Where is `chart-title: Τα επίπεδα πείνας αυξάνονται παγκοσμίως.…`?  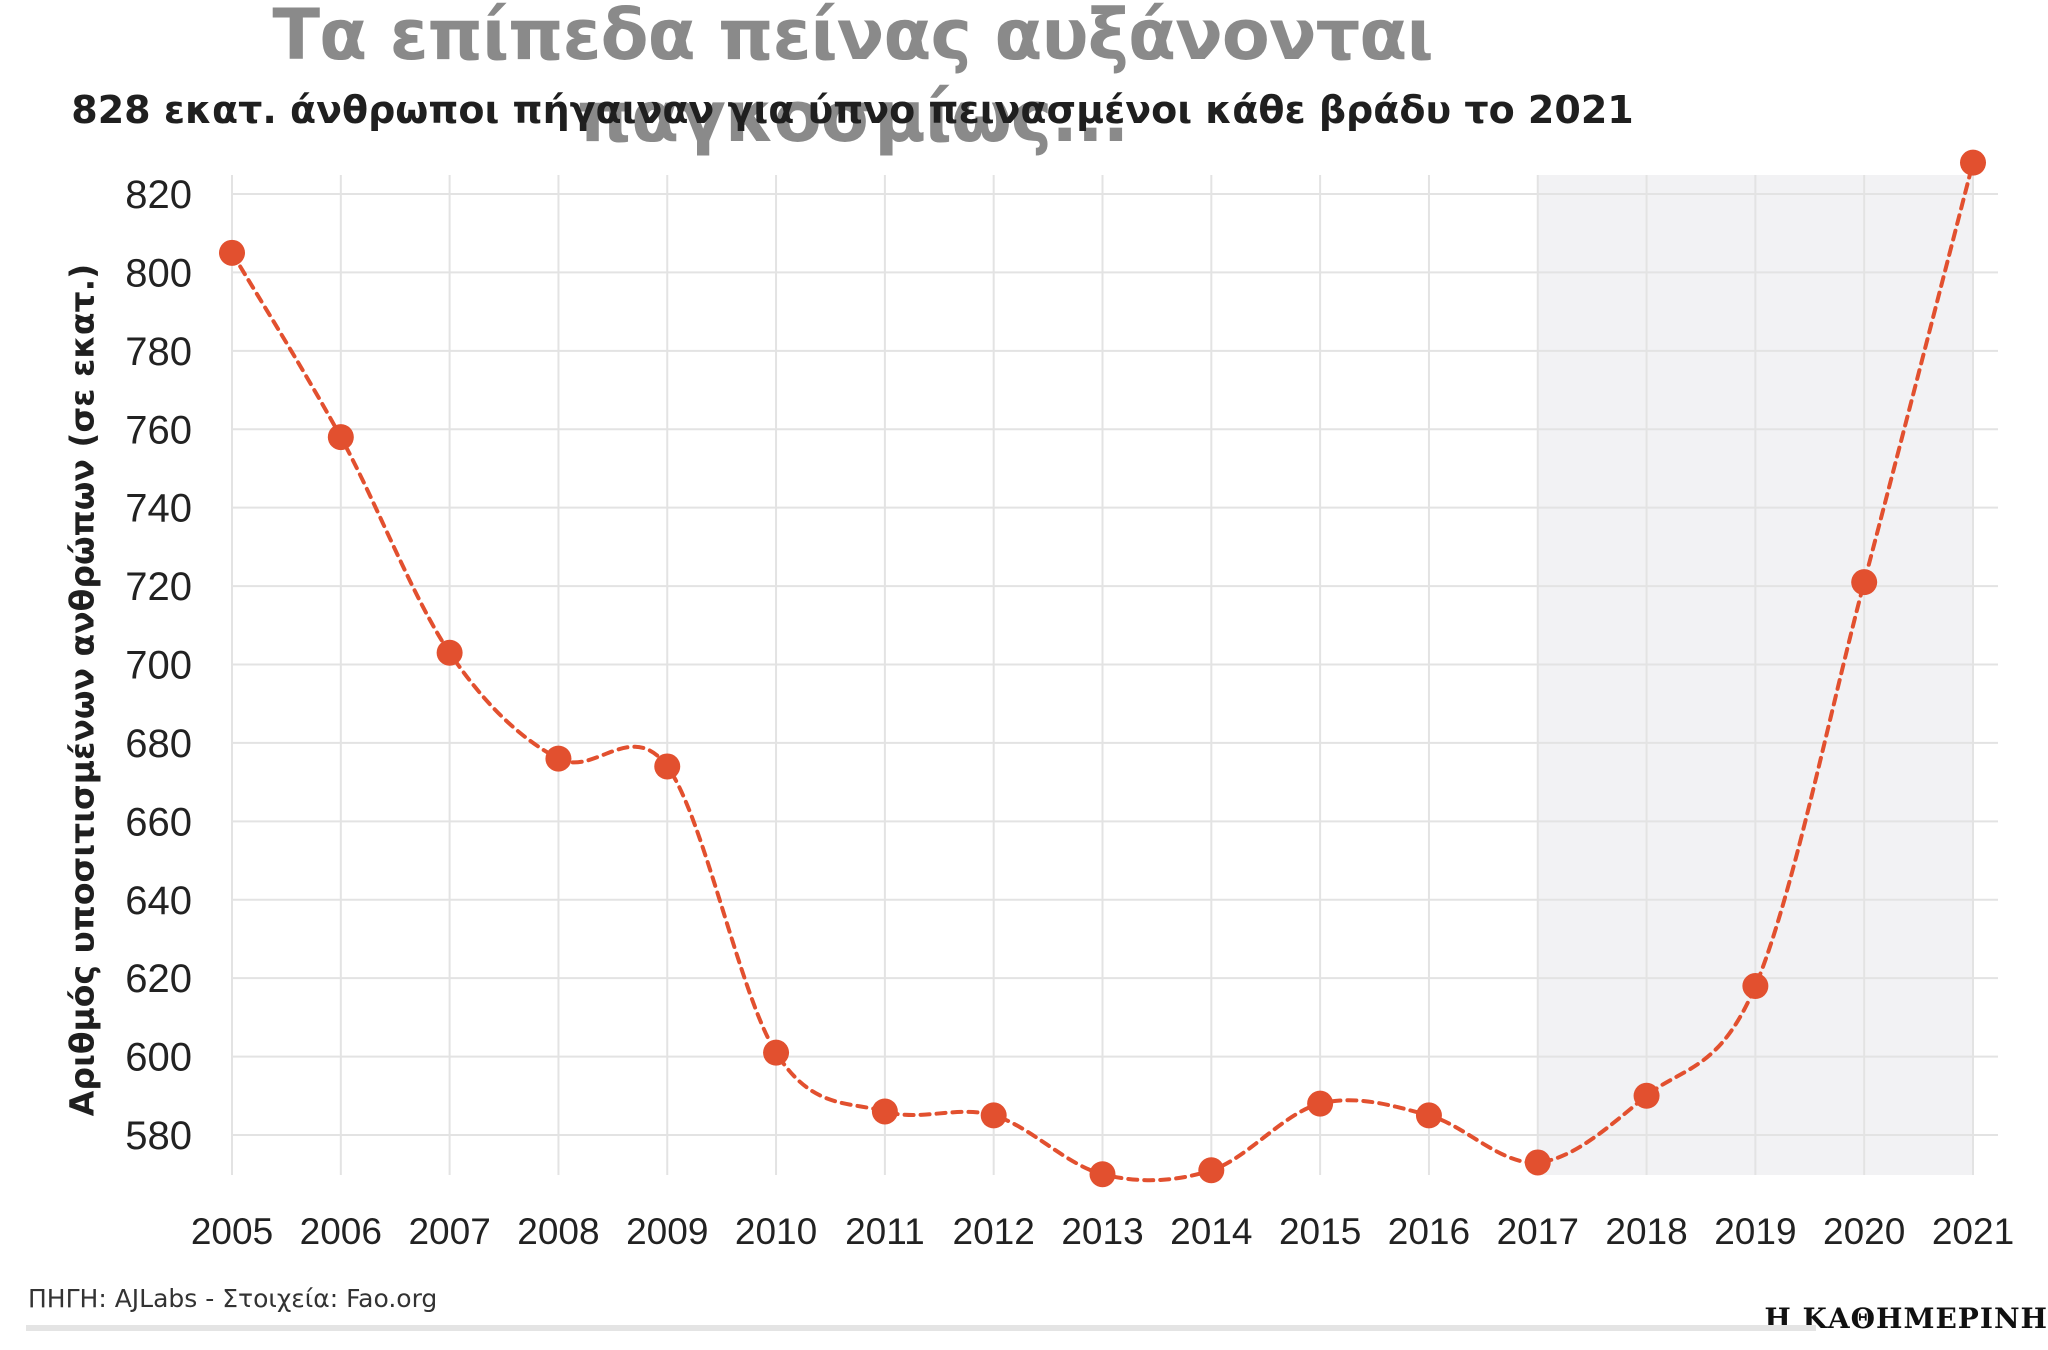
chart-title: Τα επίπεδα πείνας αυξάνονται παγκοσμίως.… is located at coordinates (852, 79).